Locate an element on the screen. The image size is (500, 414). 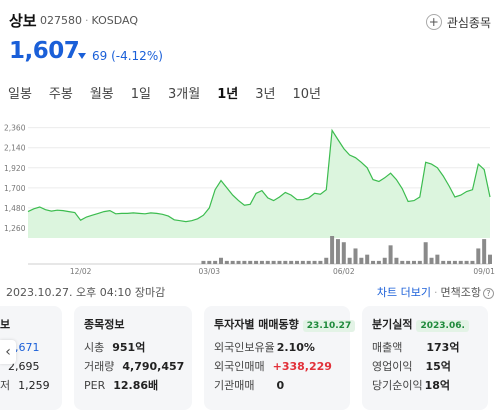
tab-3year: 3년 is located at coordinates (265, 94).